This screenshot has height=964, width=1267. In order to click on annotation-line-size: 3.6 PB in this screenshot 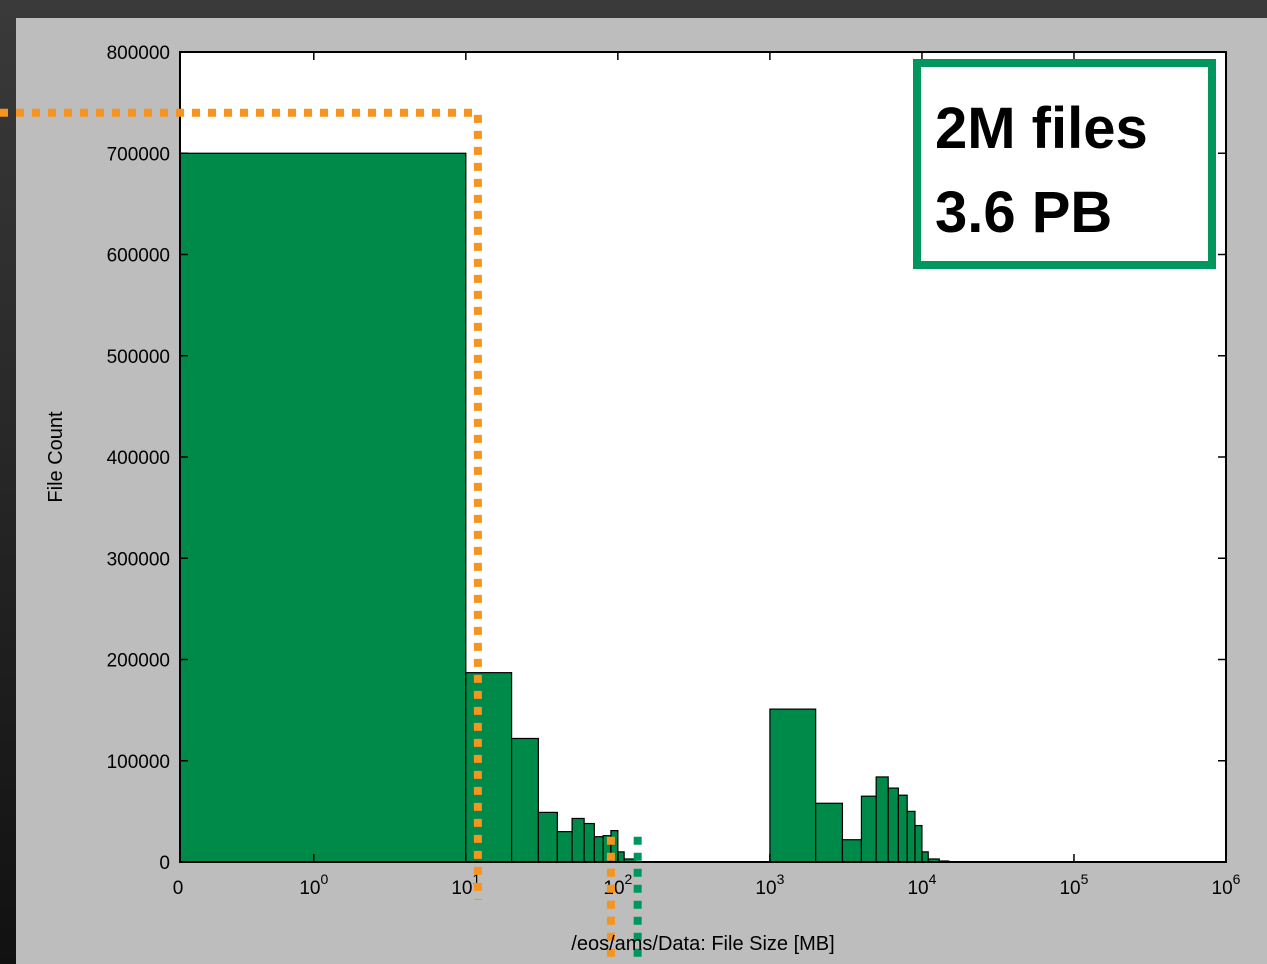, I will do `click(1023, 212)`.